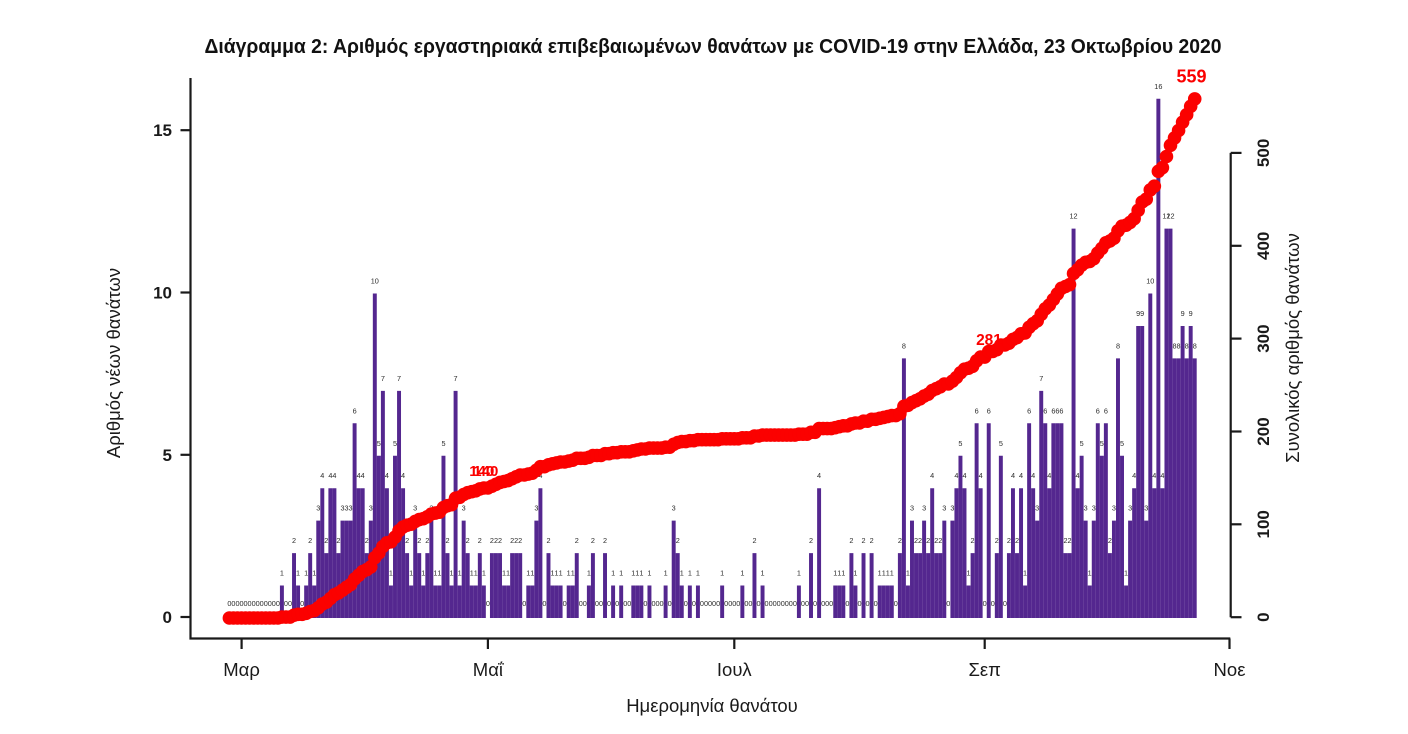  I want to click on svg-text: Αριθμός νέων θανάτων, so click(113, 363).